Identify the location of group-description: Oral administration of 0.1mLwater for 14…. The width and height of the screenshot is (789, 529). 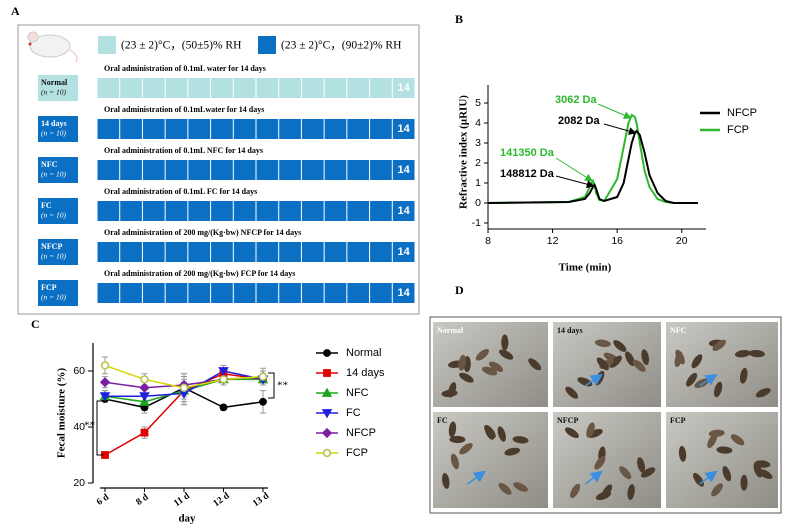
(184, 109).